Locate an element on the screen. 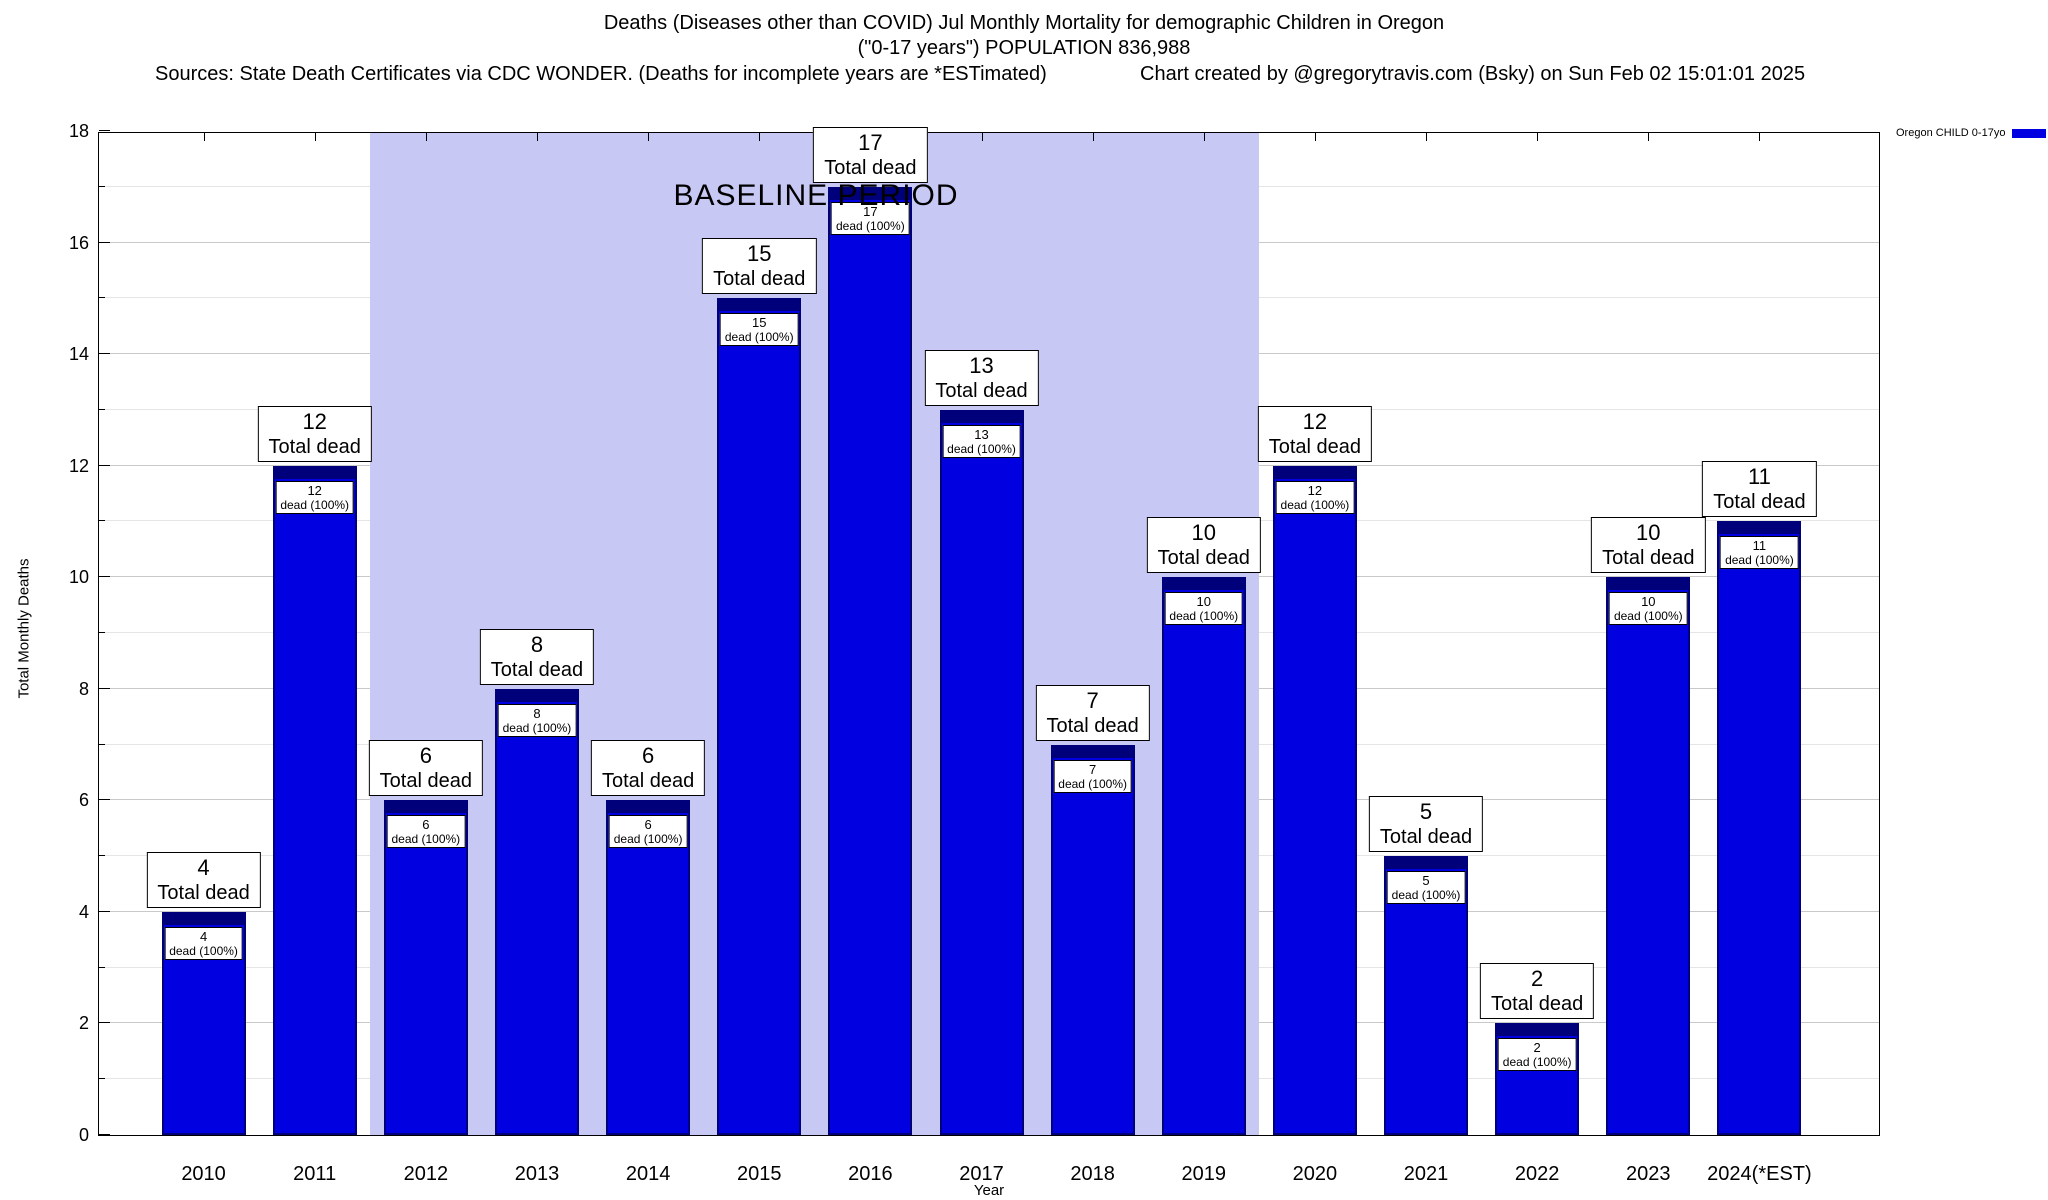 Image resolution: width=2048 pixels, height=1200 pixels. x-tick-label: 2022 is located at coordinates (1537, 1174).